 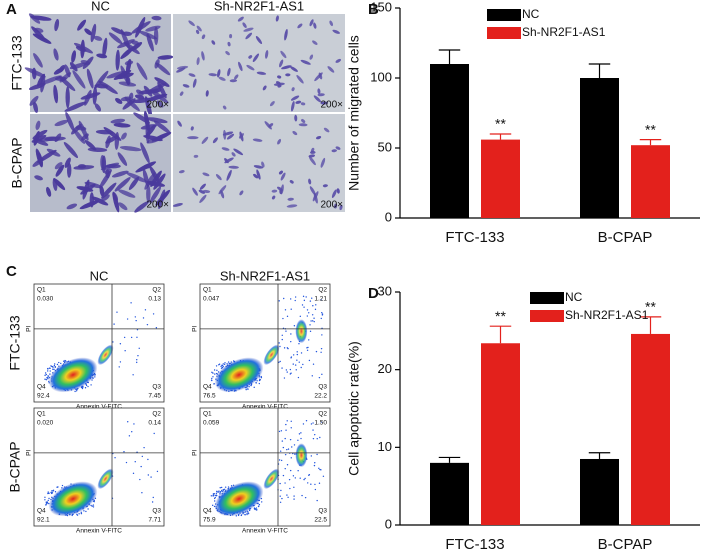 I want to click on legend-swatch, so click(x=504, y=33).